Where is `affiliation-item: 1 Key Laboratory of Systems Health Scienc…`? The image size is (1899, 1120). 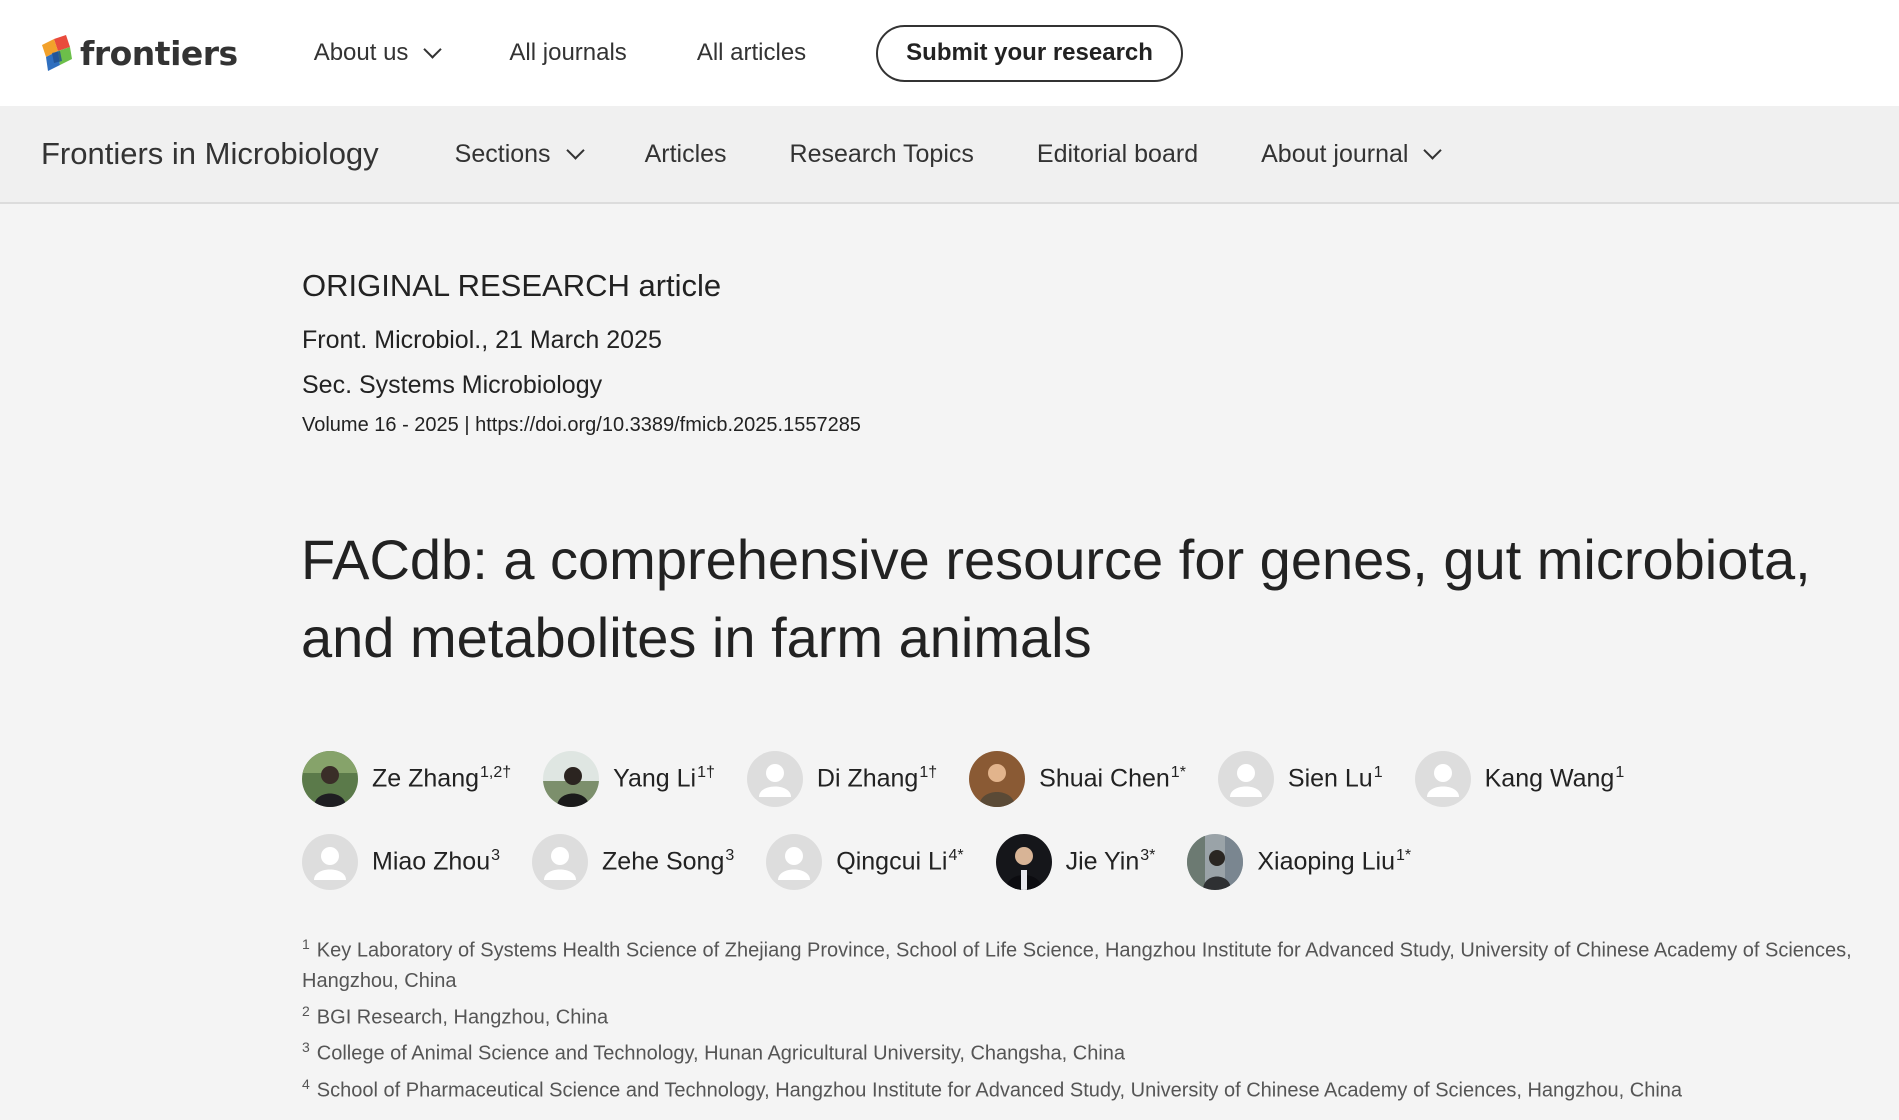
affiliation-item: 1 Key Laboratory of Systems Health Scienc… is located at coordinates (1077, 964).